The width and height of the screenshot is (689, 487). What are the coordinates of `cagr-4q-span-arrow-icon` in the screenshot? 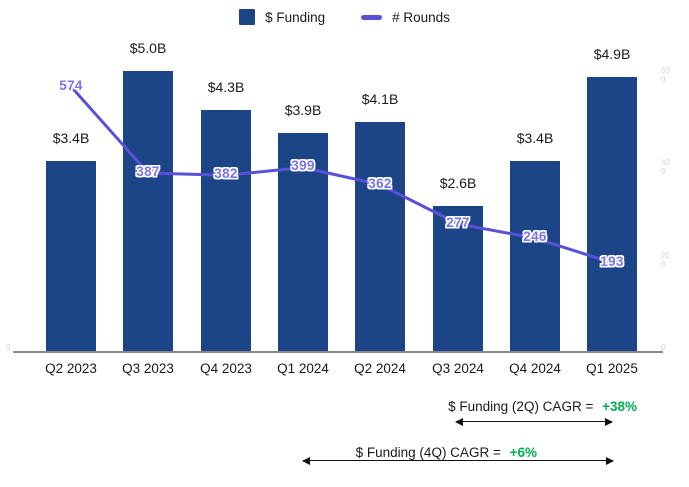 It's located at (458, 461).